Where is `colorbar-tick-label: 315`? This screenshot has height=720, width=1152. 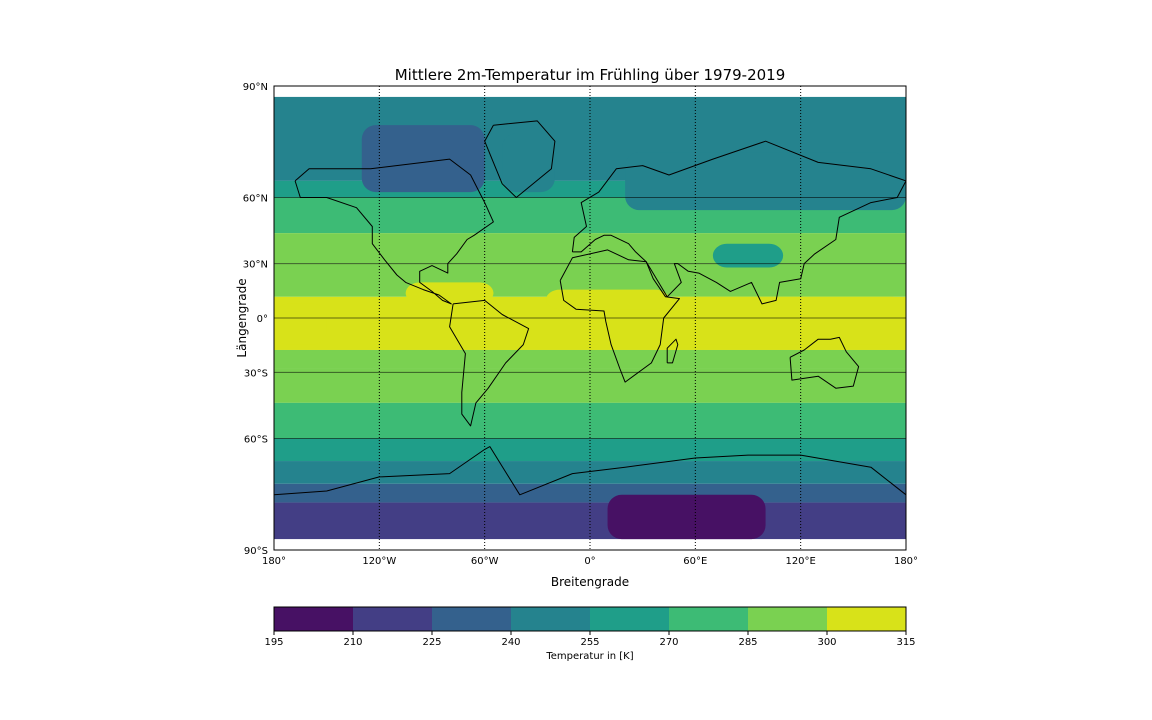
colorbar-tick-label: 315 is located at coordinates (905, 642).